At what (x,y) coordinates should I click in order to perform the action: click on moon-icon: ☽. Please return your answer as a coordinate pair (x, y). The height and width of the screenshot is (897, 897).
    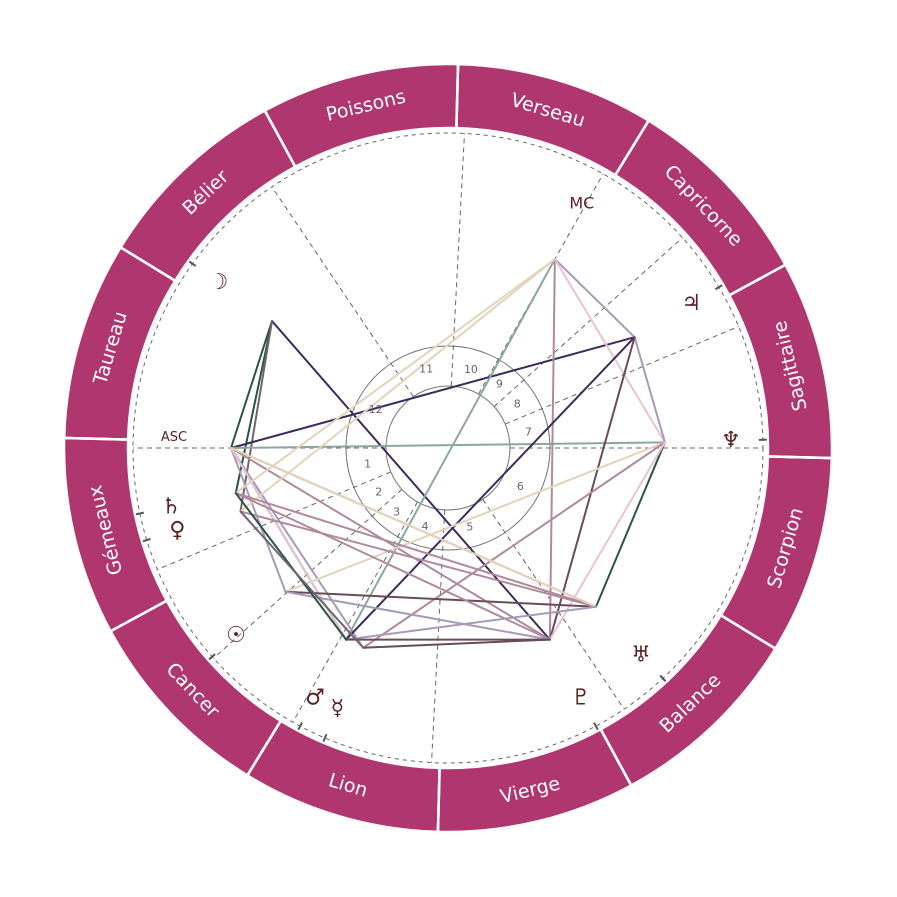
    Looking at the image, I should click on (219, 282).